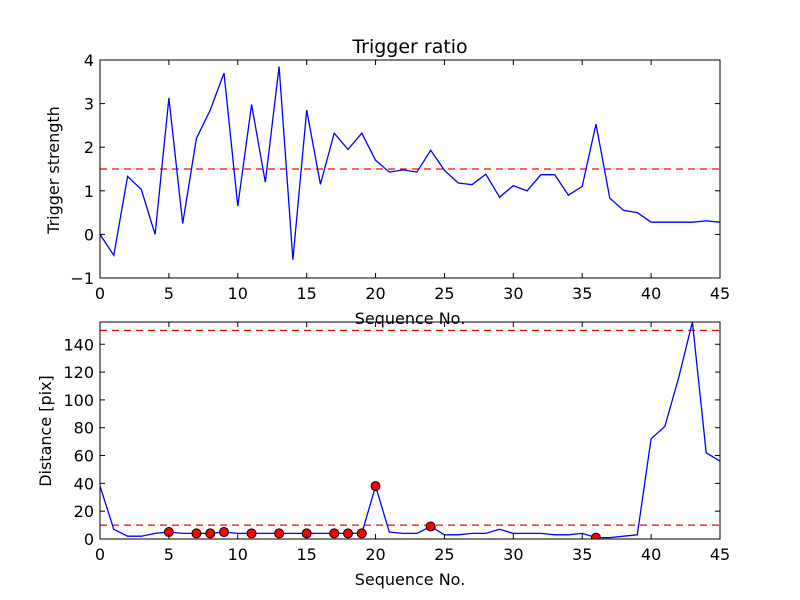 The height and width of the screenshot is (600, 800). What do you see at coordinates (89, 191) in the screenshot?
I see `y-tick-label: 1` at bounding box center [89, 191].